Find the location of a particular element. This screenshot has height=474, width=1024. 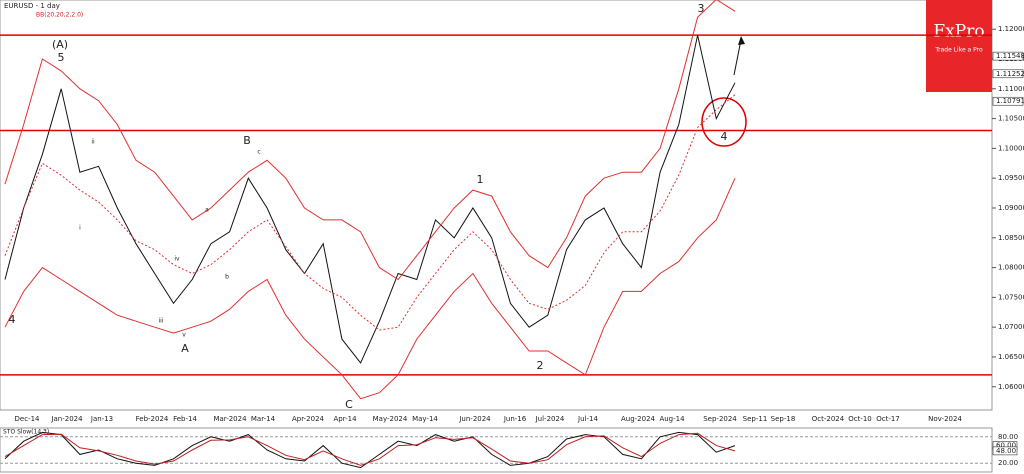

x-tick-label: Oct-2024 is located at coordinates (828, 419).